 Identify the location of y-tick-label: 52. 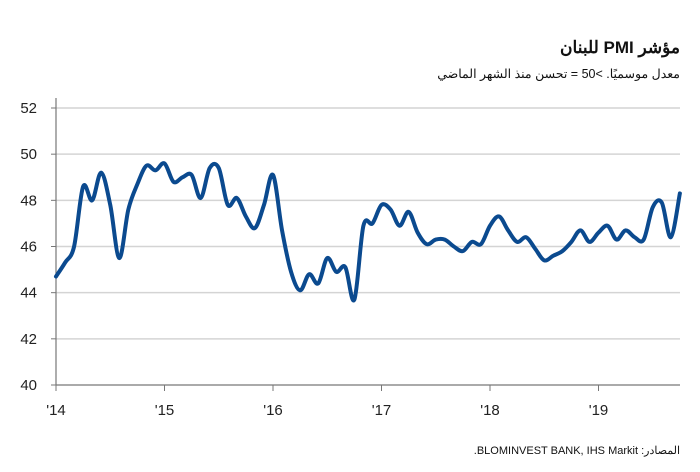
(28, 108).